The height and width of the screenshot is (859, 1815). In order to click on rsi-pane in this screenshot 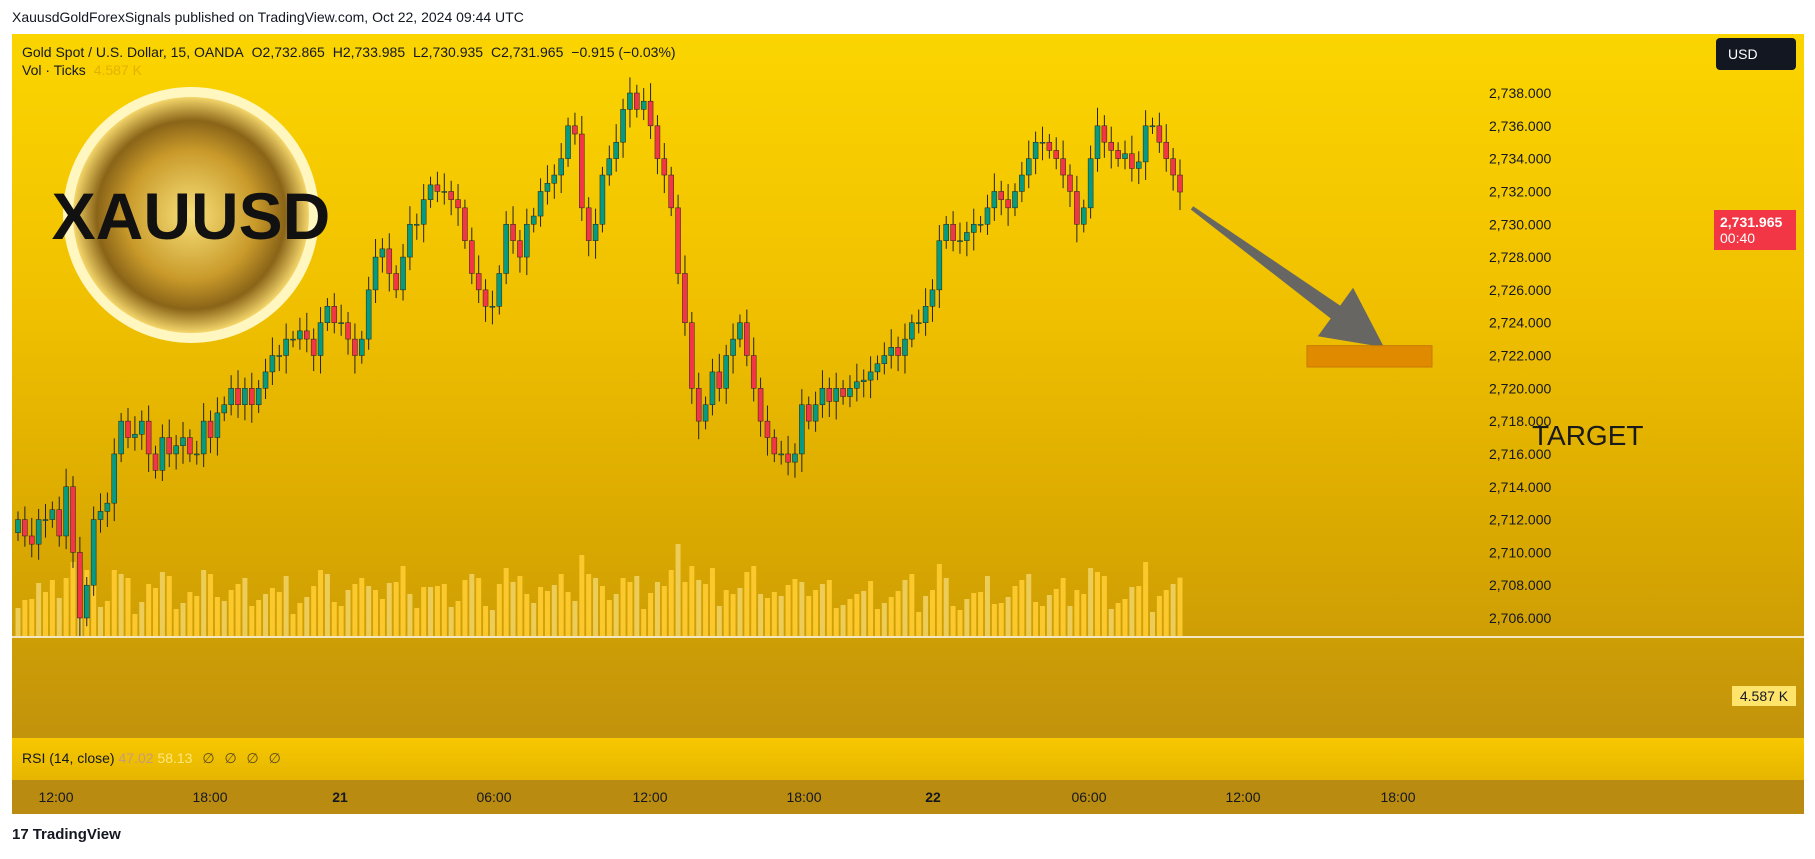, I will do `click(908, 759)`.